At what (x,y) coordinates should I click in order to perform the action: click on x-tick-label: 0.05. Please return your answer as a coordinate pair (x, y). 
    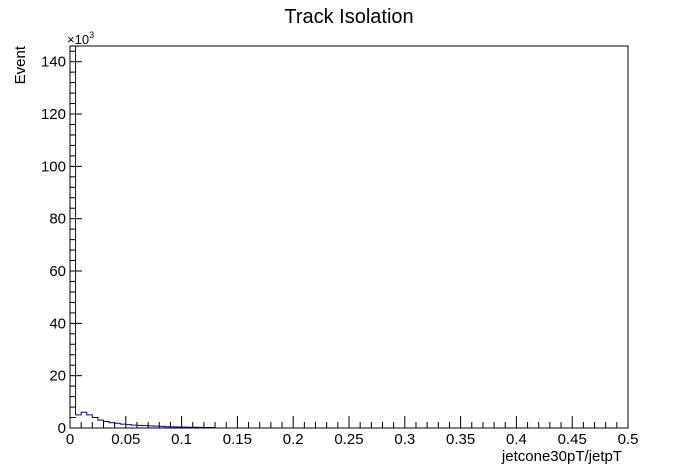
    Looking at the image, I should click on (125, 439).